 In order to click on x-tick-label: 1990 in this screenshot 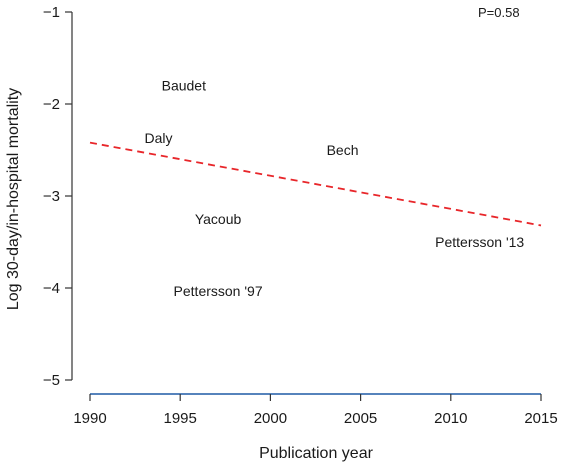, I will do `click(89, 418)`.